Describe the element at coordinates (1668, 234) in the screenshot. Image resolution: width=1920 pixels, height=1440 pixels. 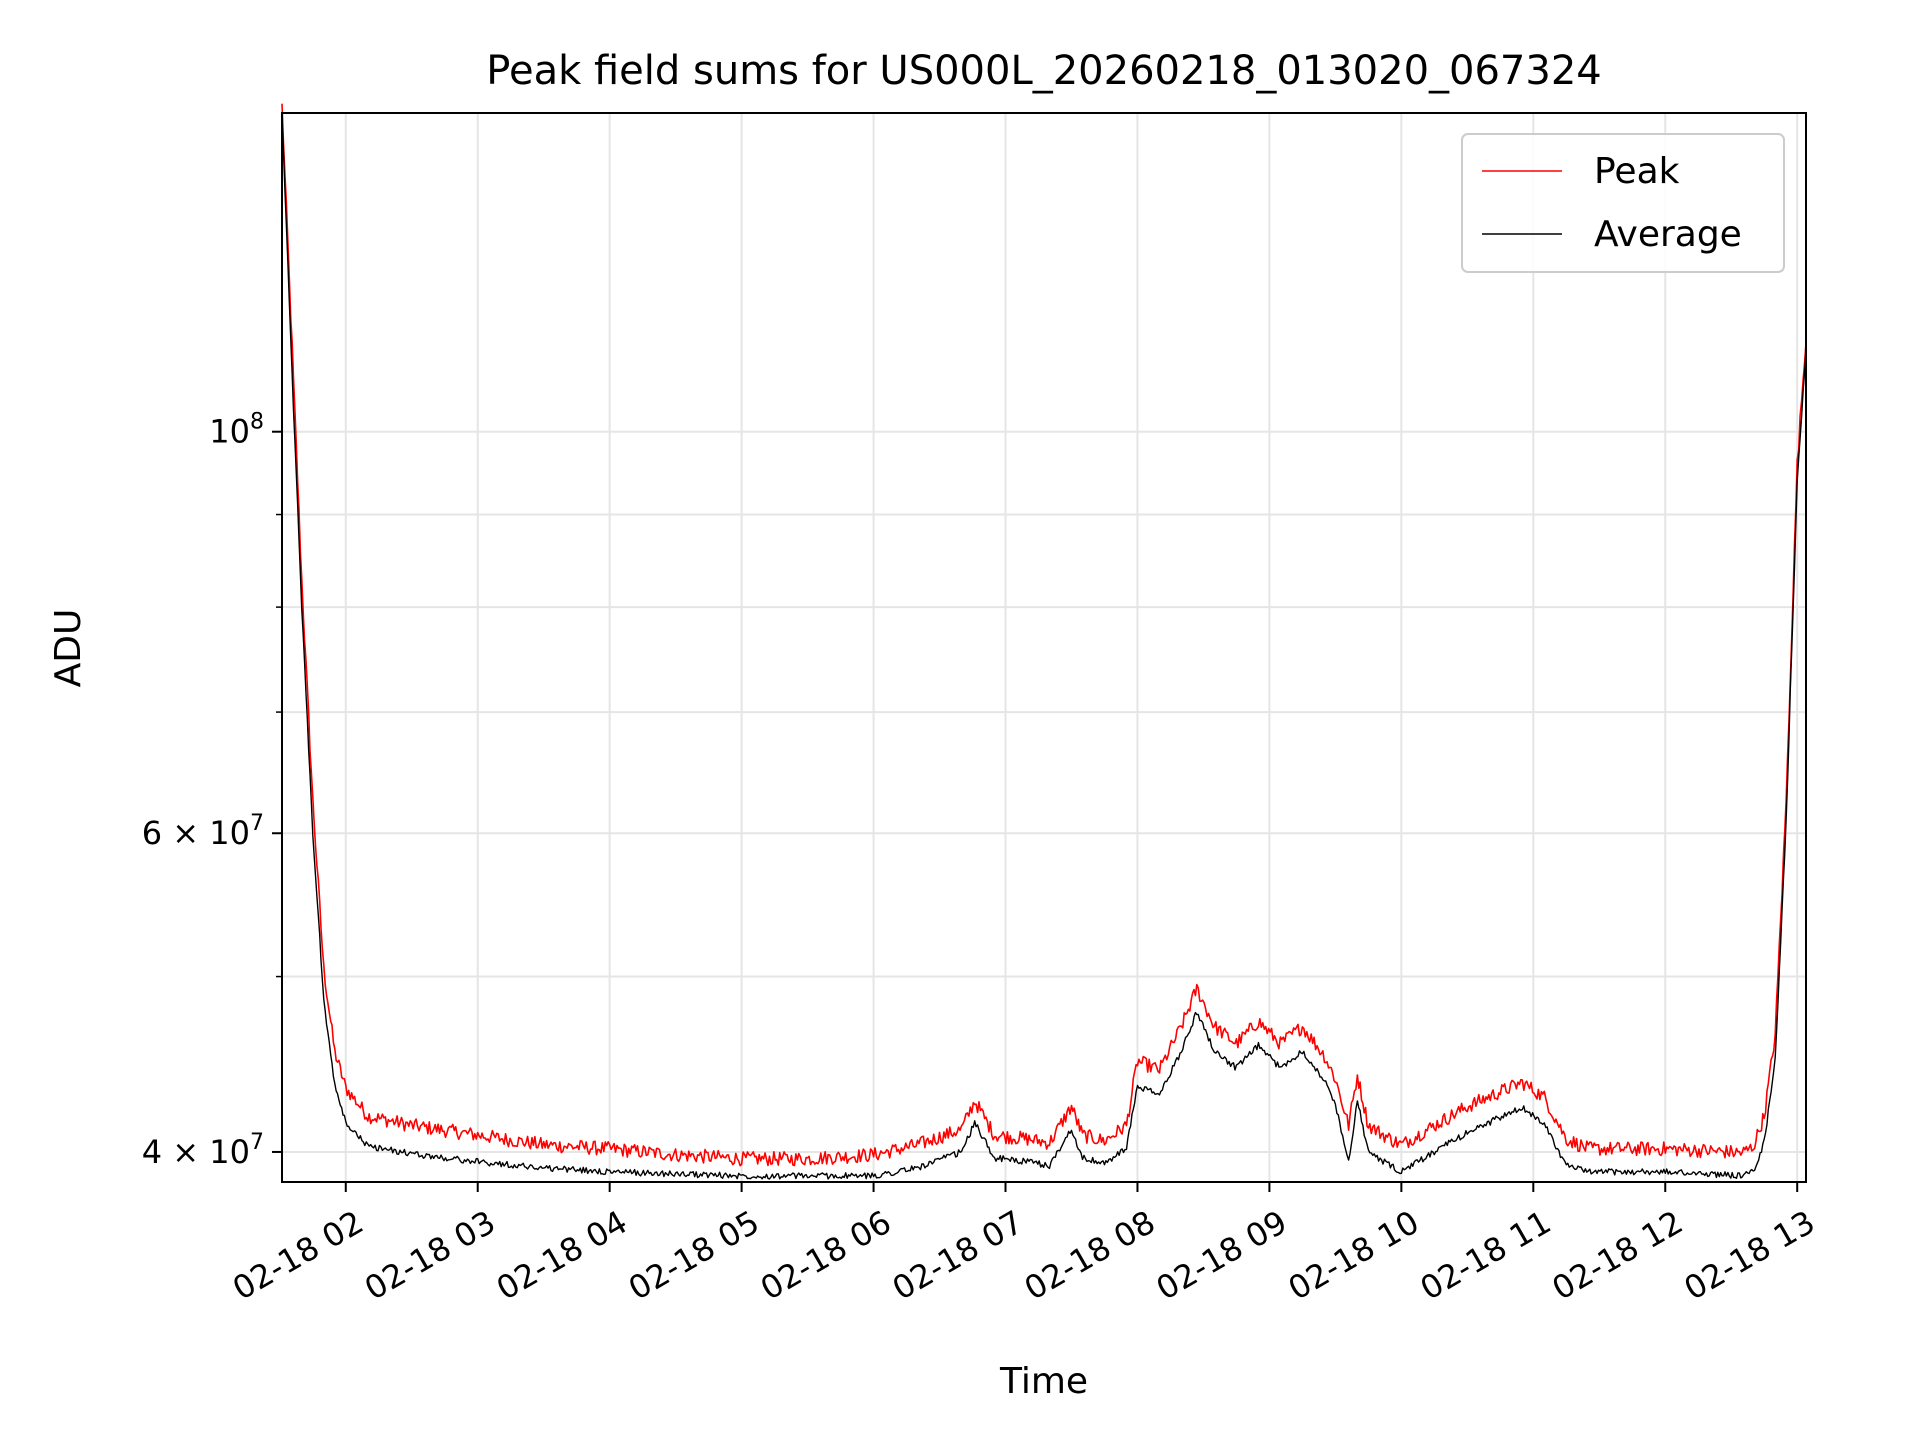
I see `legend-label-average: Average` at that location.